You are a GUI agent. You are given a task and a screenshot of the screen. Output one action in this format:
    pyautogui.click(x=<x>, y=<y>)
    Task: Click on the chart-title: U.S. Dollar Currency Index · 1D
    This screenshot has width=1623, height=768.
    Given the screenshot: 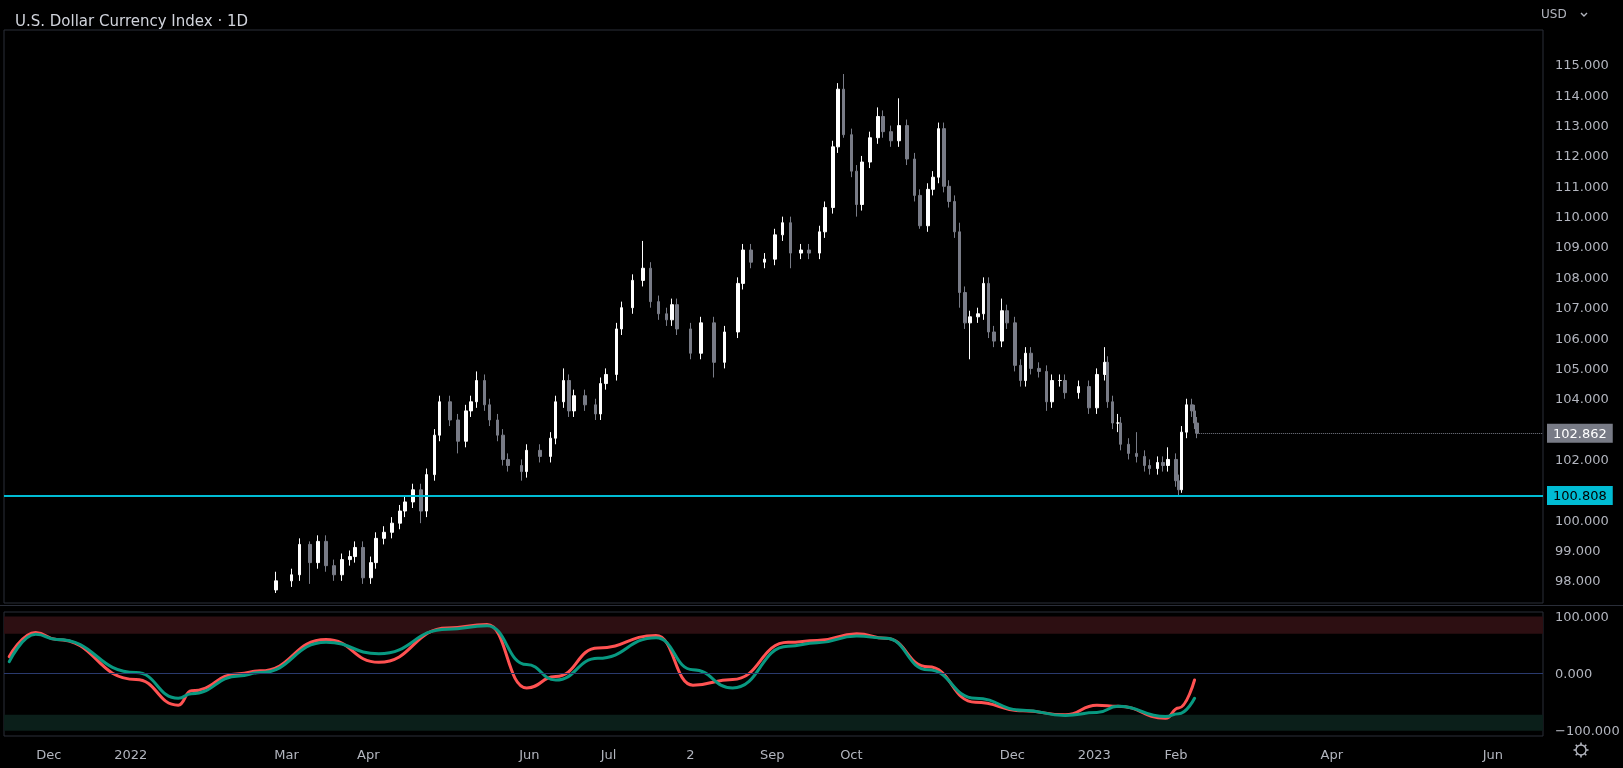 What is the action you would take?
    pyautogui.click(x=132, y=20)
    